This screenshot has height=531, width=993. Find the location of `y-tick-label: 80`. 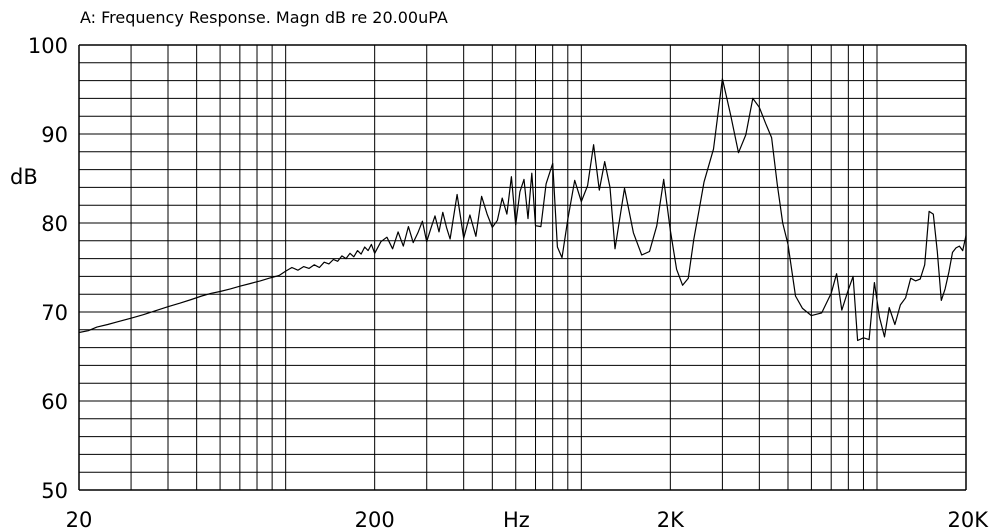

y-tick-label: 80 is located at coordinates (54, 224).